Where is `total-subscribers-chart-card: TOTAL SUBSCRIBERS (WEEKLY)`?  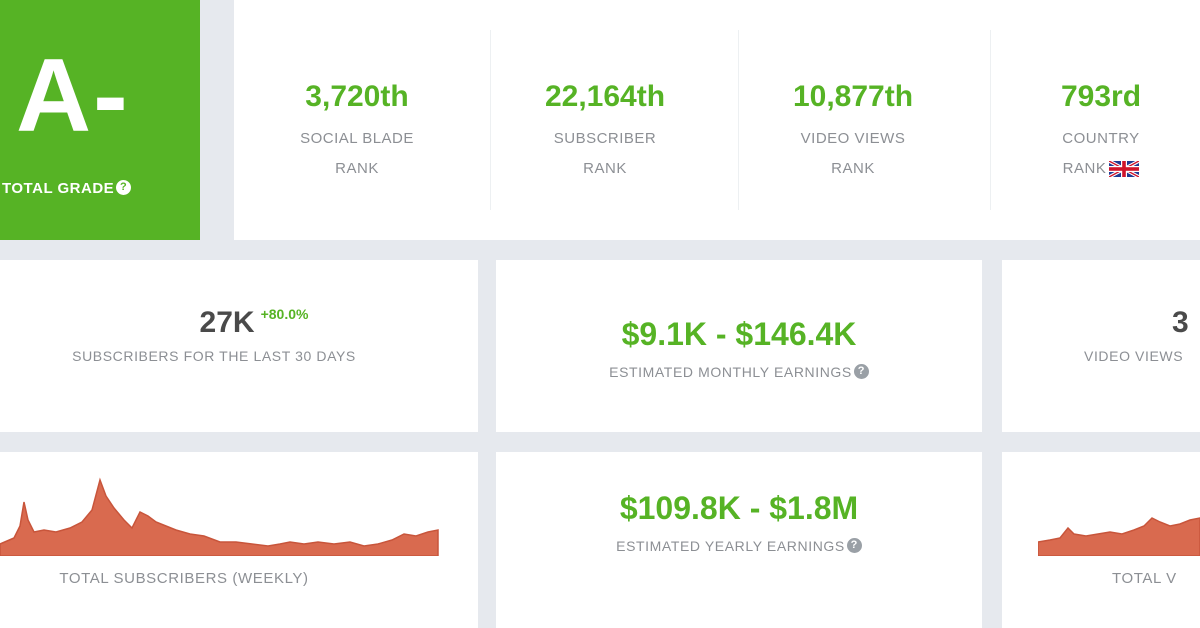 total-subscribers-chart-card: TOTAL SUBSCRIBERS (WEEKLY) is located at coordinates (239, 540).